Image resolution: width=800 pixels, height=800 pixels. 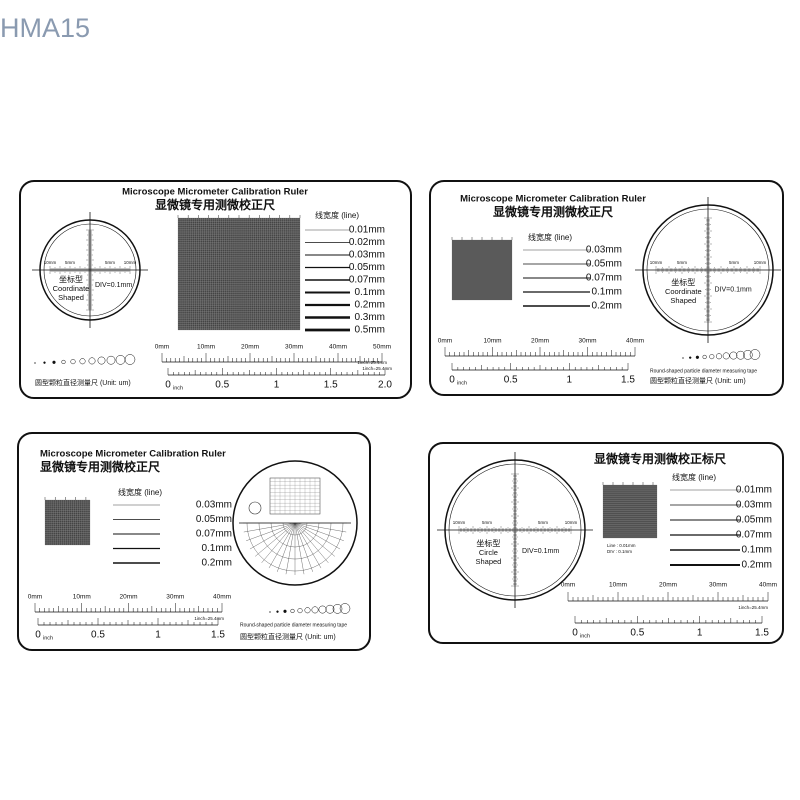 What do you see at coordinates (369, 317) in the screenshot?
I see `line-width-label: 0.3mm` at bounding box center [369, 317].